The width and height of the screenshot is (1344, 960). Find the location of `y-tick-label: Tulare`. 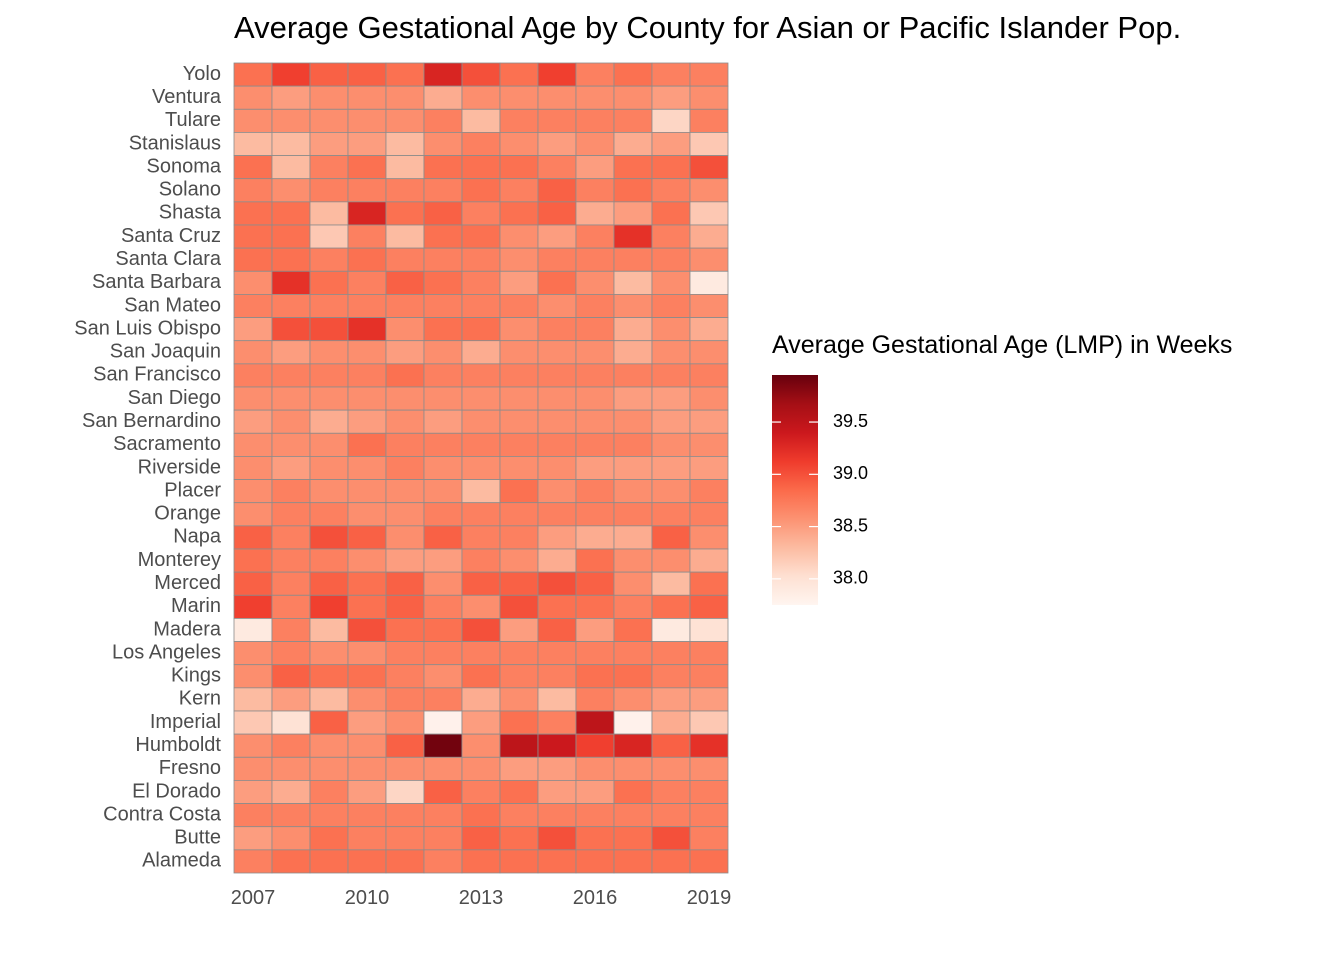

y-tick-label: Tulare is located at coordinates (193, 120).